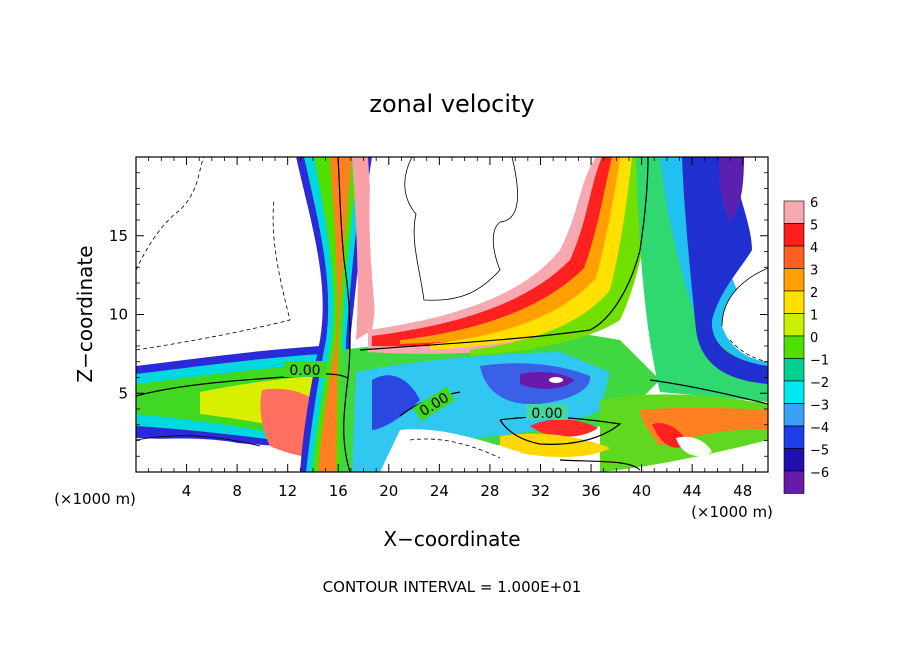 This screenshot has height=654, width=904. I want to click on field-jet-yellow, so click(535, 253).